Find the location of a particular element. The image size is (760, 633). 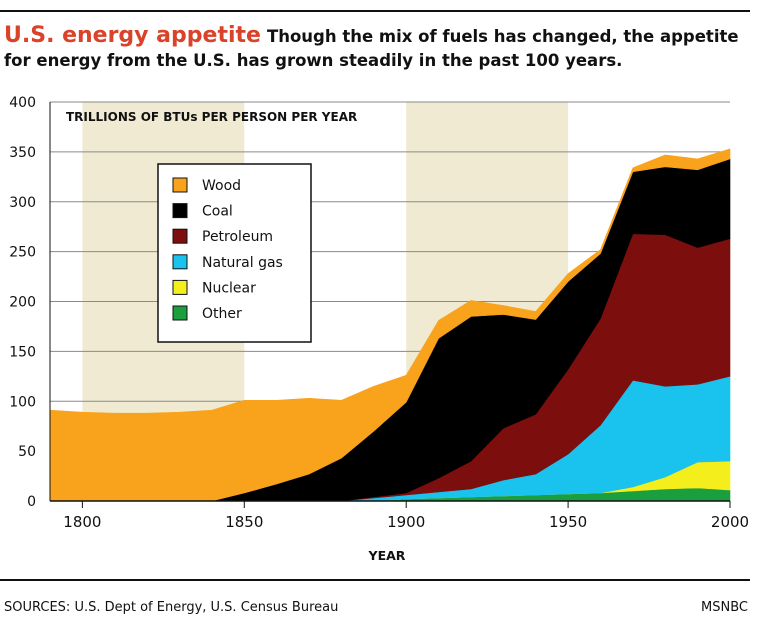

y-tick-label-250: 250 is located at coordinates (22, 253).